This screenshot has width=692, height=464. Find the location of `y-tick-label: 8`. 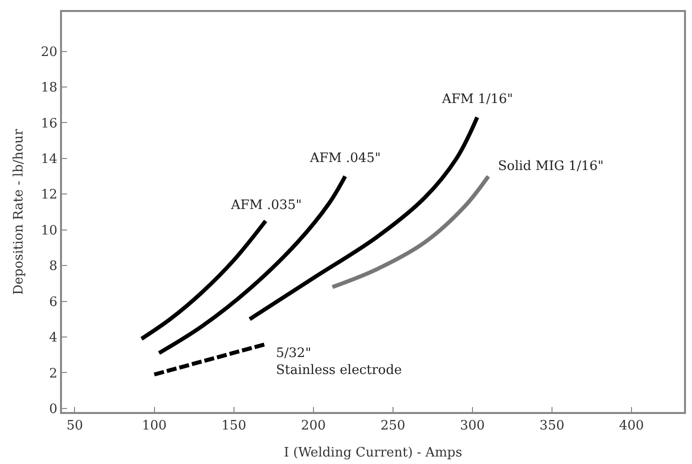

y-tick-label: 8 is located at coordinates (53, 266).